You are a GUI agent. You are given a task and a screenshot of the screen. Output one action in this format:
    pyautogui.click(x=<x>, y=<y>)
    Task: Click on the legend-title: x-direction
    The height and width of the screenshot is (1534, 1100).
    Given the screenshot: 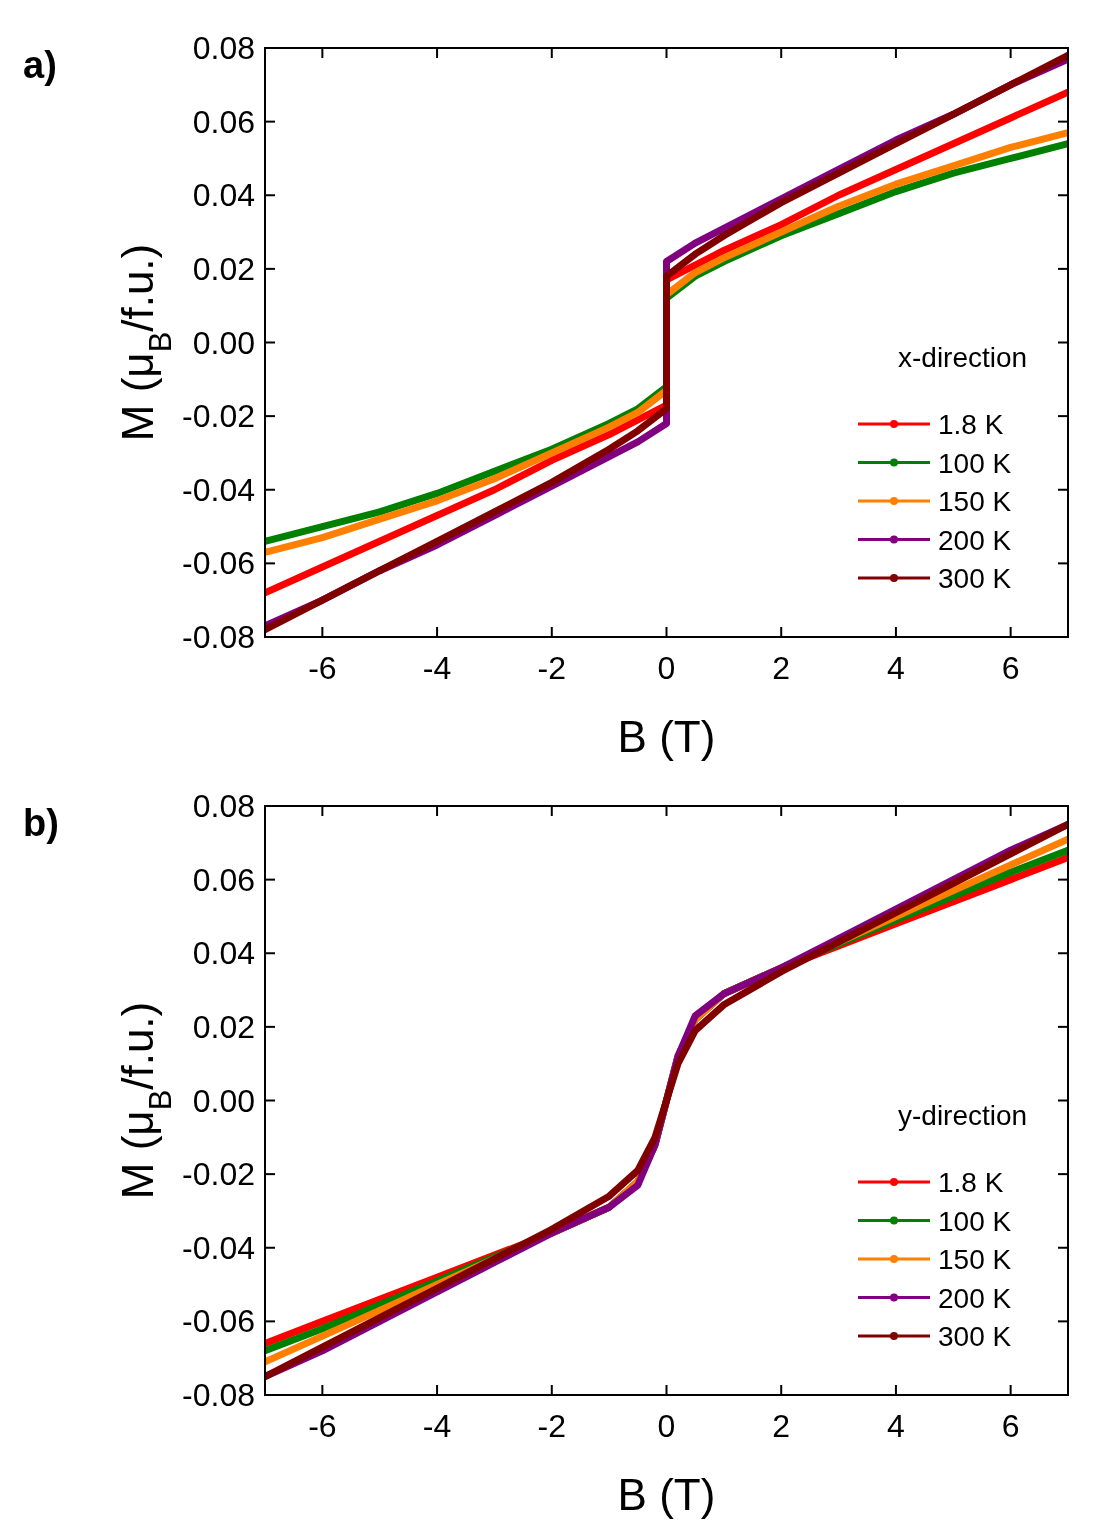 What is the action you would take?
    pyautogui.click(x=963, y=357)
    